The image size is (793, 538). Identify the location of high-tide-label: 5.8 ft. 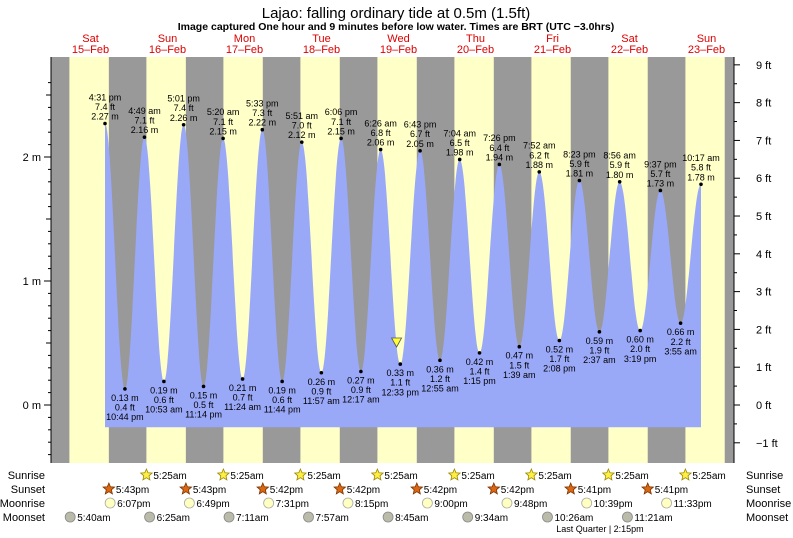
(701, 168).